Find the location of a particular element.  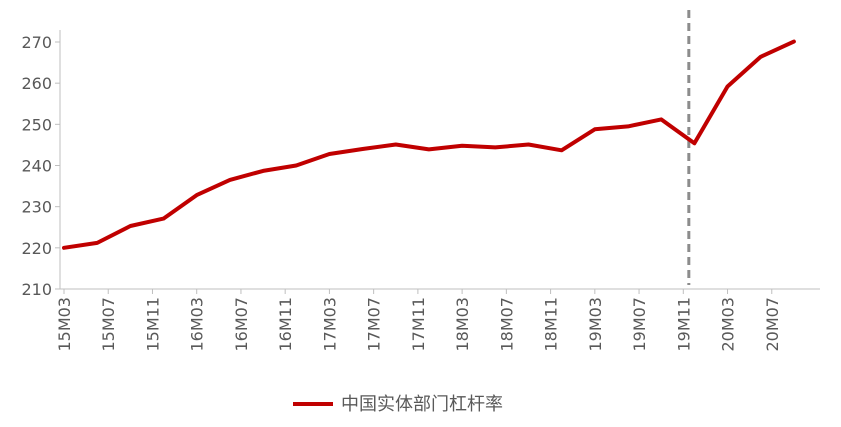

x-tick-label: 17M07 is located at coordinates (374, 324).